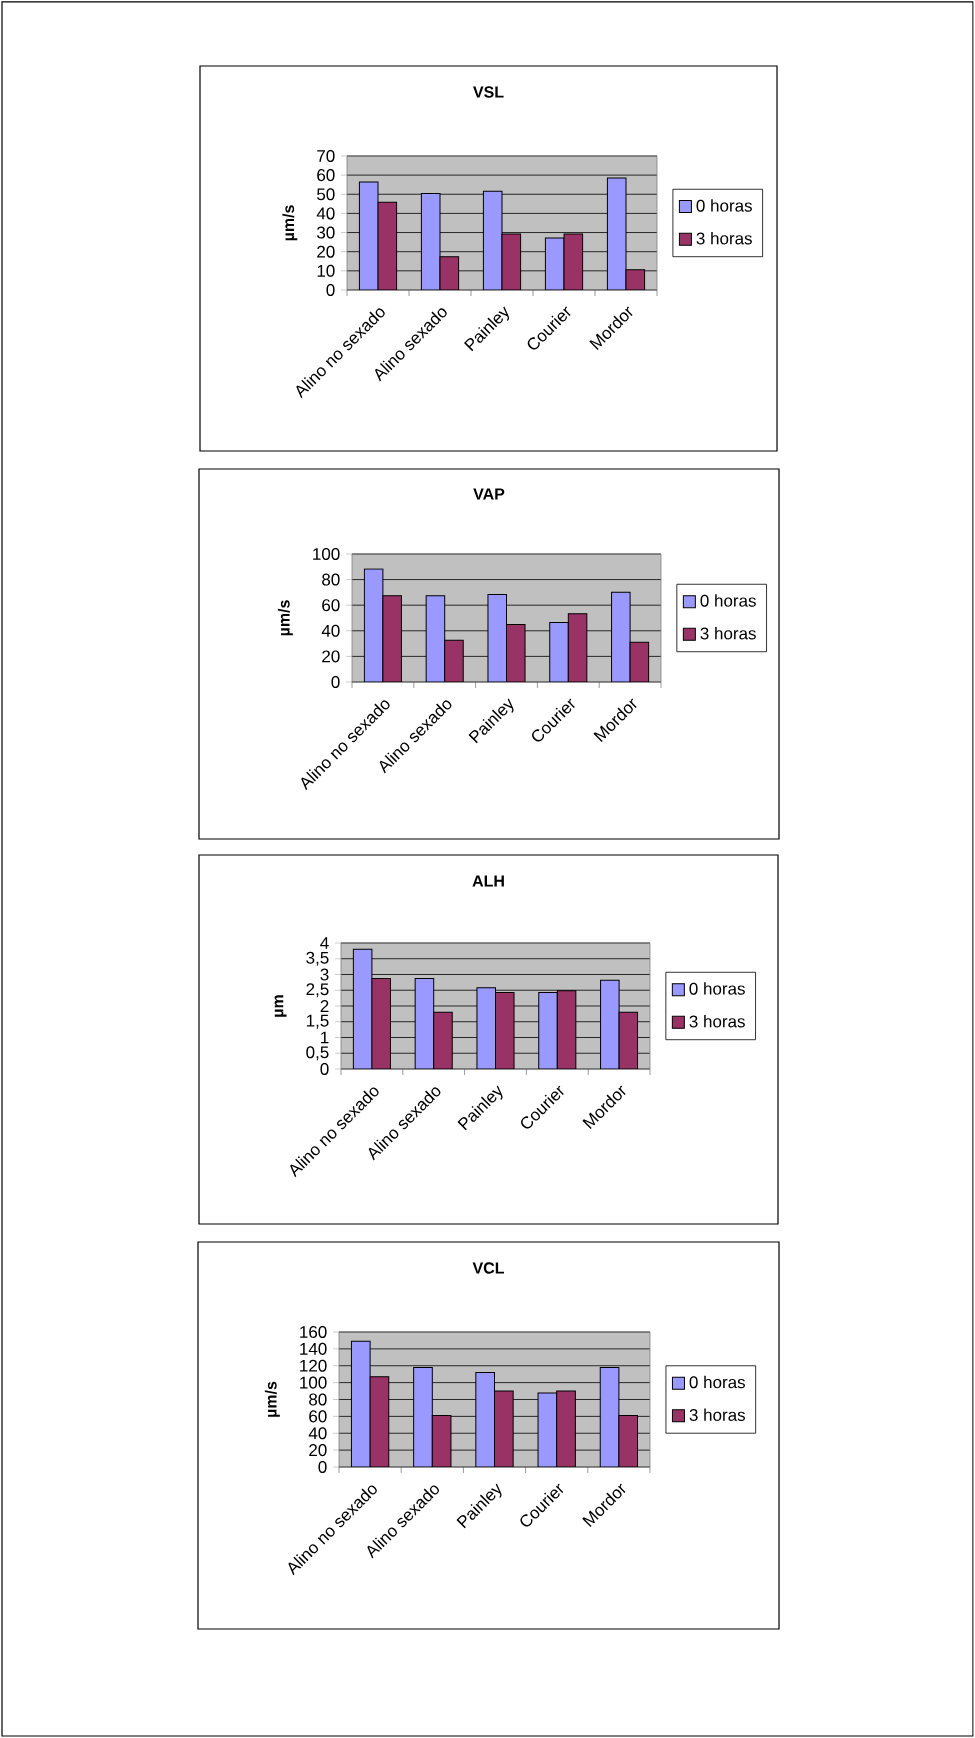 The height and width of the screenshot is (1738, 975). What do you see at coordinates (313, 1331) in the screenshot?
I see `y-tick-label: 160` at bounding box center [313, 1331].